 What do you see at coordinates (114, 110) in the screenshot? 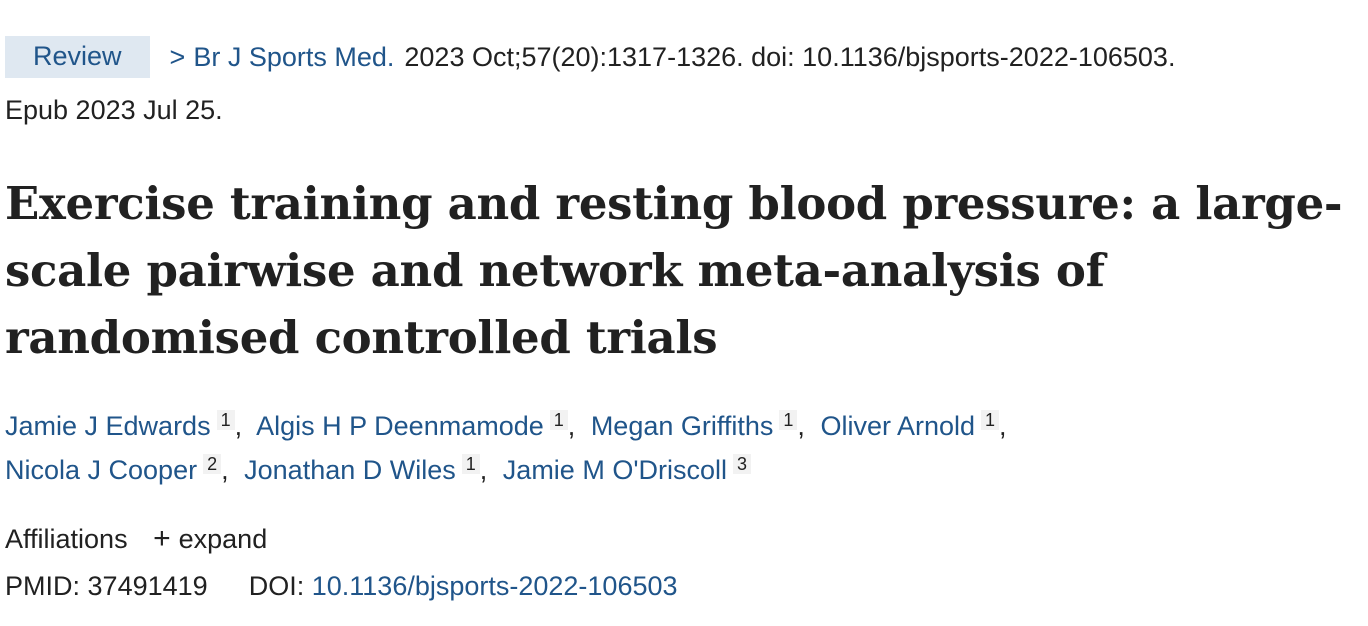
I see `epub-date: Epub 2023 Jul 25.` at bounding box center [114, 110].